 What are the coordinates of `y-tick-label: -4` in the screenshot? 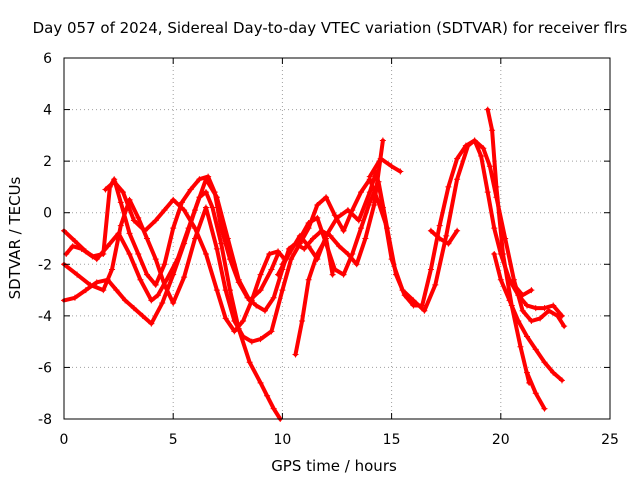 It's located at (45, 317).